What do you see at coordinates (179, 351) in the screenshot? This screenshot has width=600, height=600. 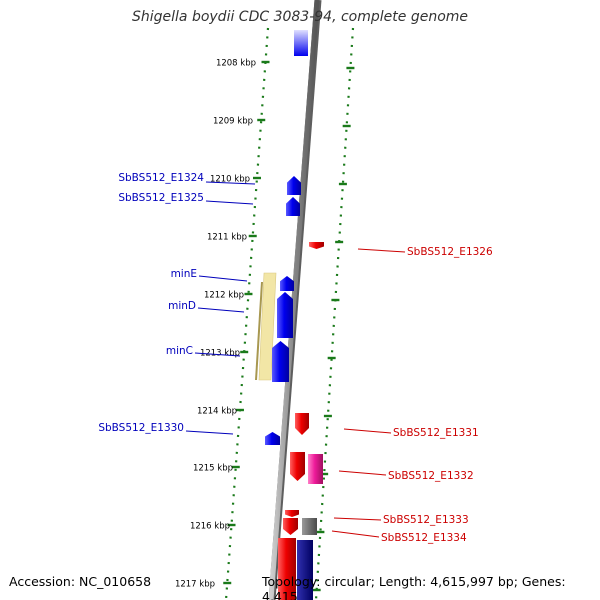 I see `gene-label-plus: minC` at bounding box center [179, 351].